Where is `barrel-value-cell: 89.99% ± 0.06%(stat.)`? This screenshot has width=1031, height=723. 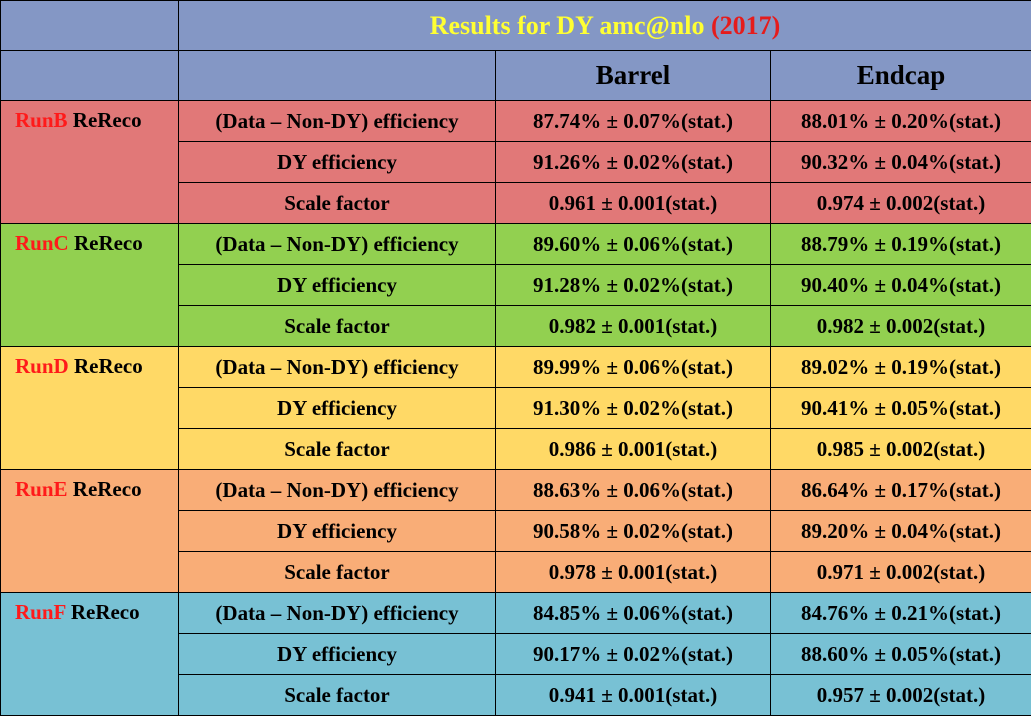 barrel-value-cell: 89.99% ± 0.06%(stat.) is located at coordinates (633, 367).